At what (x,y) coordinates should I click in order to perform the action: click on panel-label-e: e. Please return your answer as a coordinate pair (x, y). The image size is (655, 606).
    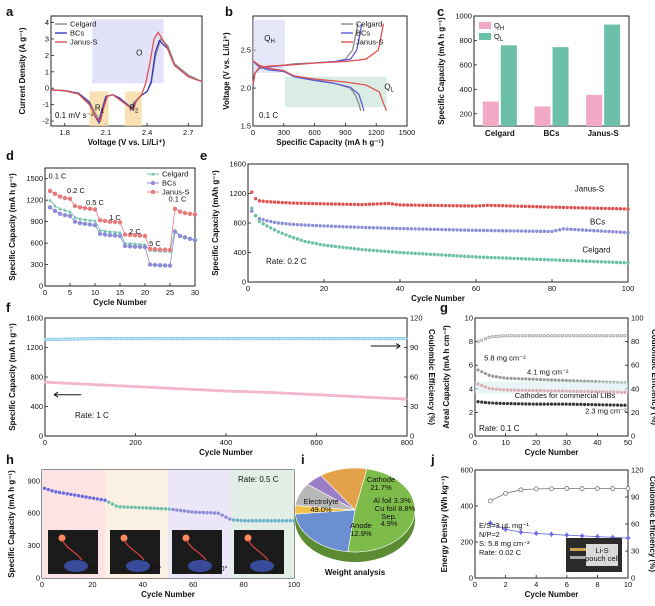
    Looking at the image, I should click on (203, 155).